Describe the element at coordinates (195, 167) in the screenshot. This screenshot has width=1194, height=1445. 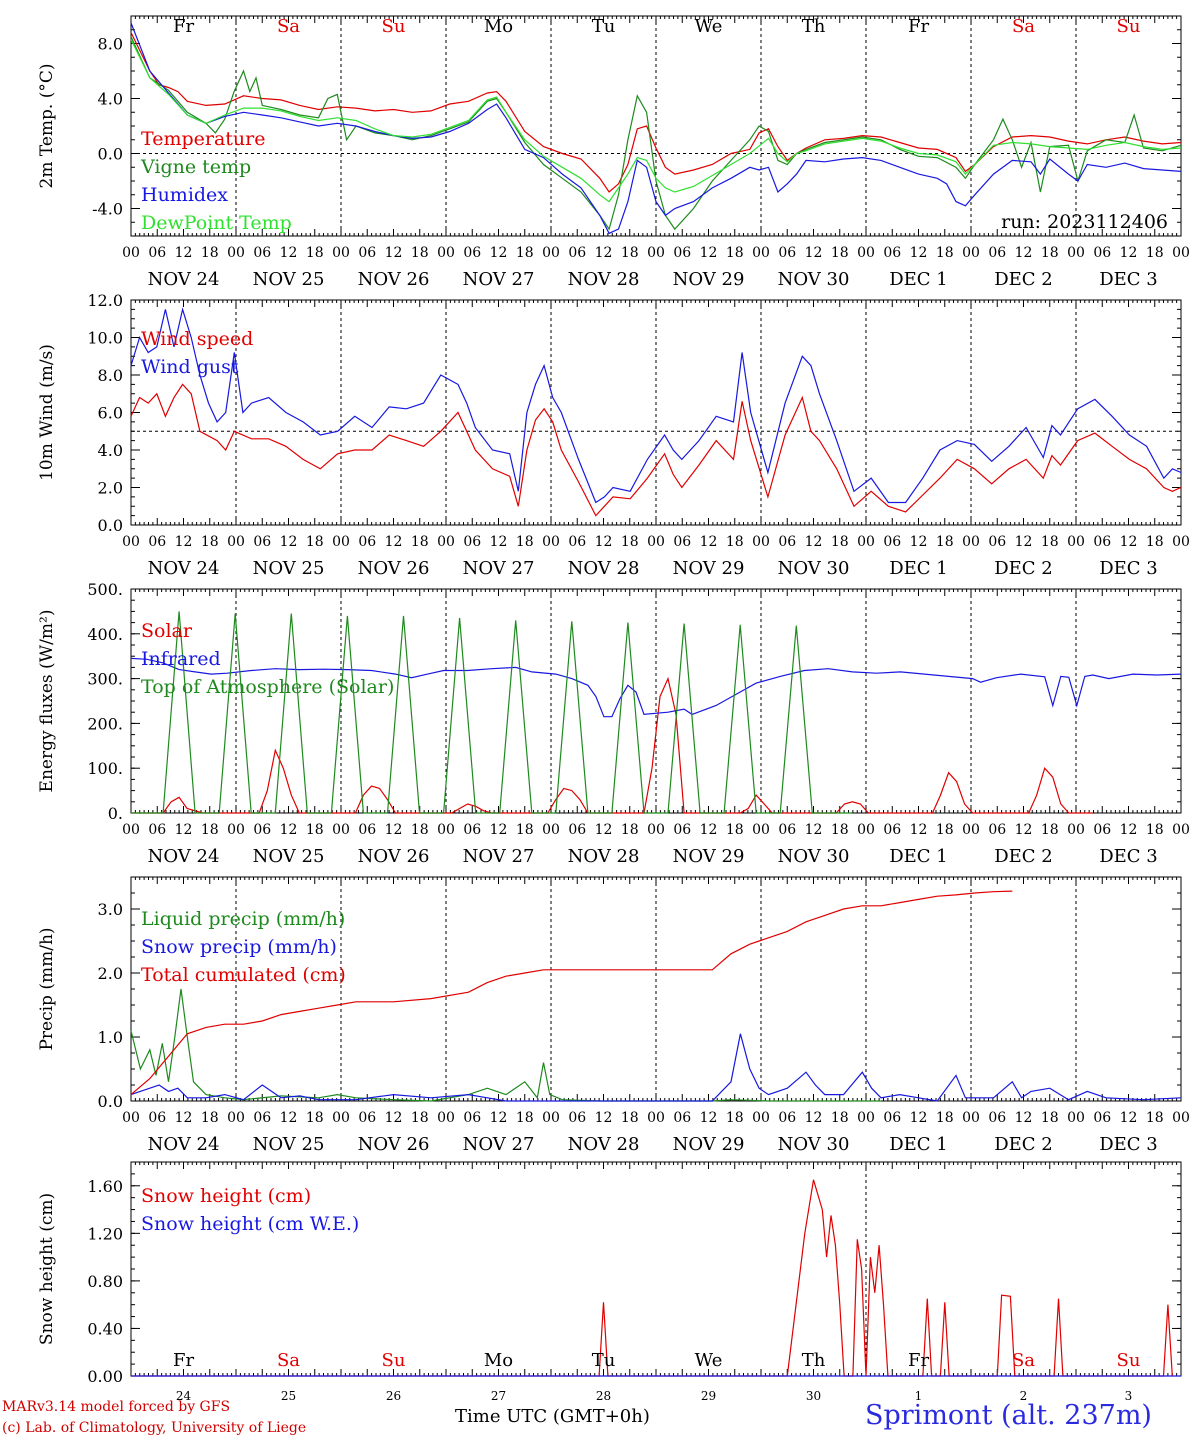
I see `legend-entry: Vigne temp` at that location.